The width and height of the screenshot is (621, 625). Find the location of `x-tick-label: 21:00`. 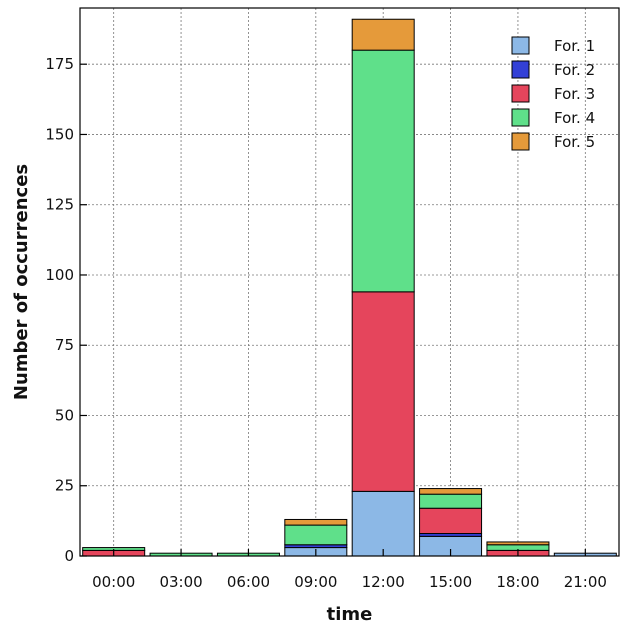

x-tick-label: 21:00 is located at coordinates (585, 582).